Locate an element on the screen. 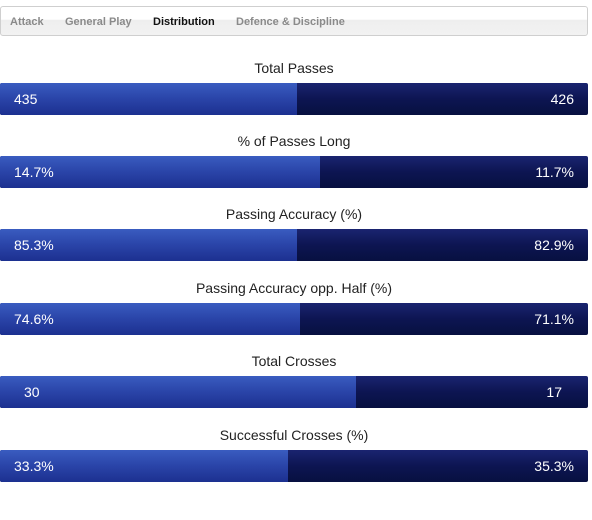  comparison-bar: 435 426 is located at coordinates (294, 99).